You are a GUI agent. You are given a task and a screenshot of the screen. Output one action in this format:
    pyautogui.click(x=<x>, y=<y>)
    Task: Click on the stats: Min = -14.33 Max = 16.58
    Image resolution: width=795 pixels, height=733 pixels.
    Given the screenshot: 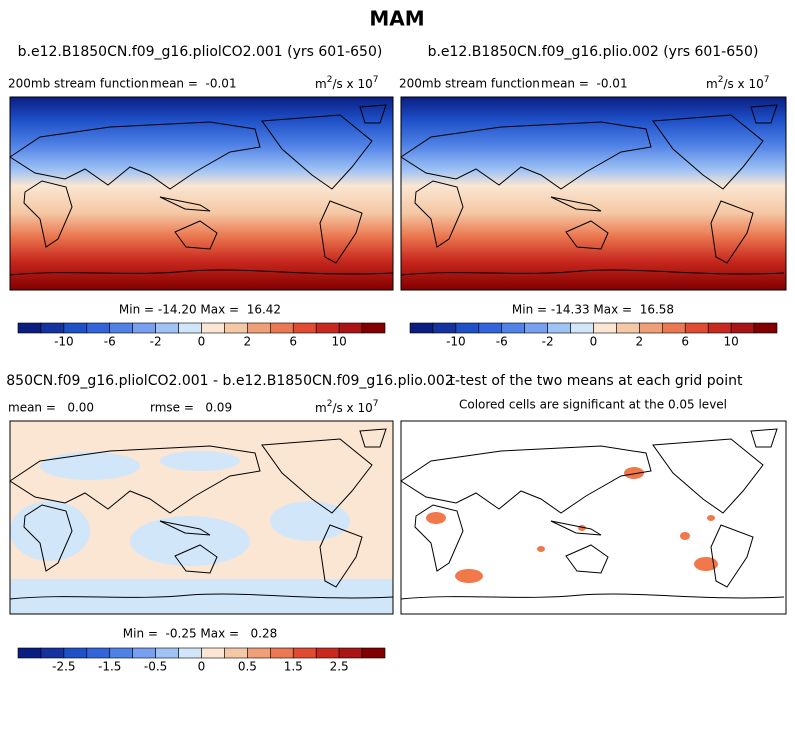 What is the action you would take?
    pyautogui.click(x=593, y=310)
    